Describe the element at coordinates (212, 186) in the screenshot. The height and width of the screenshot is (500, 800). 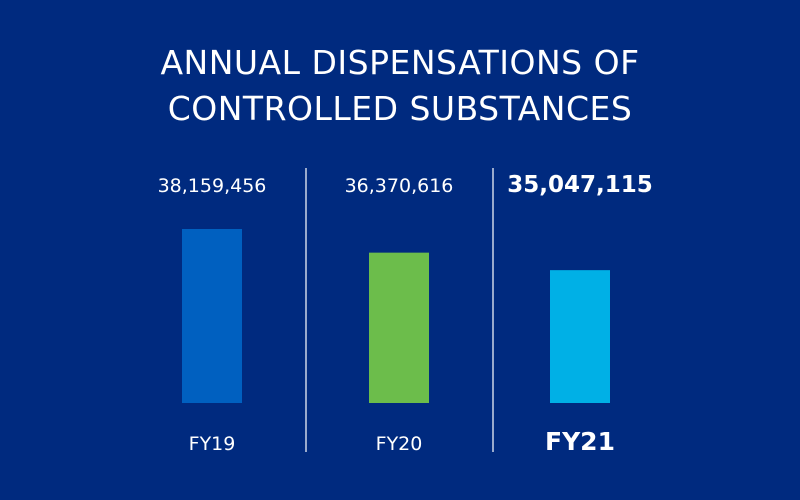
I see `value-label-fy19: 38,159,456` at that location.